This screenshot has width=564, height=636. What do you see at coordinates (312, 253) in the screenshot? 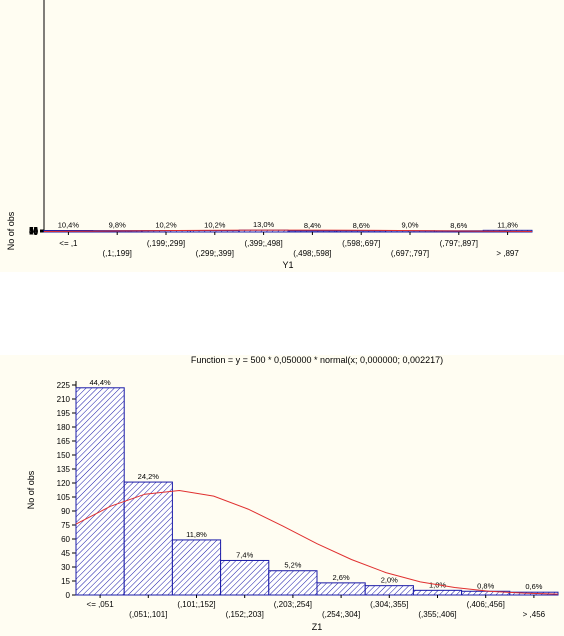
I see `x-category-label: (,498;,598]` at bounding box center [312, 253].